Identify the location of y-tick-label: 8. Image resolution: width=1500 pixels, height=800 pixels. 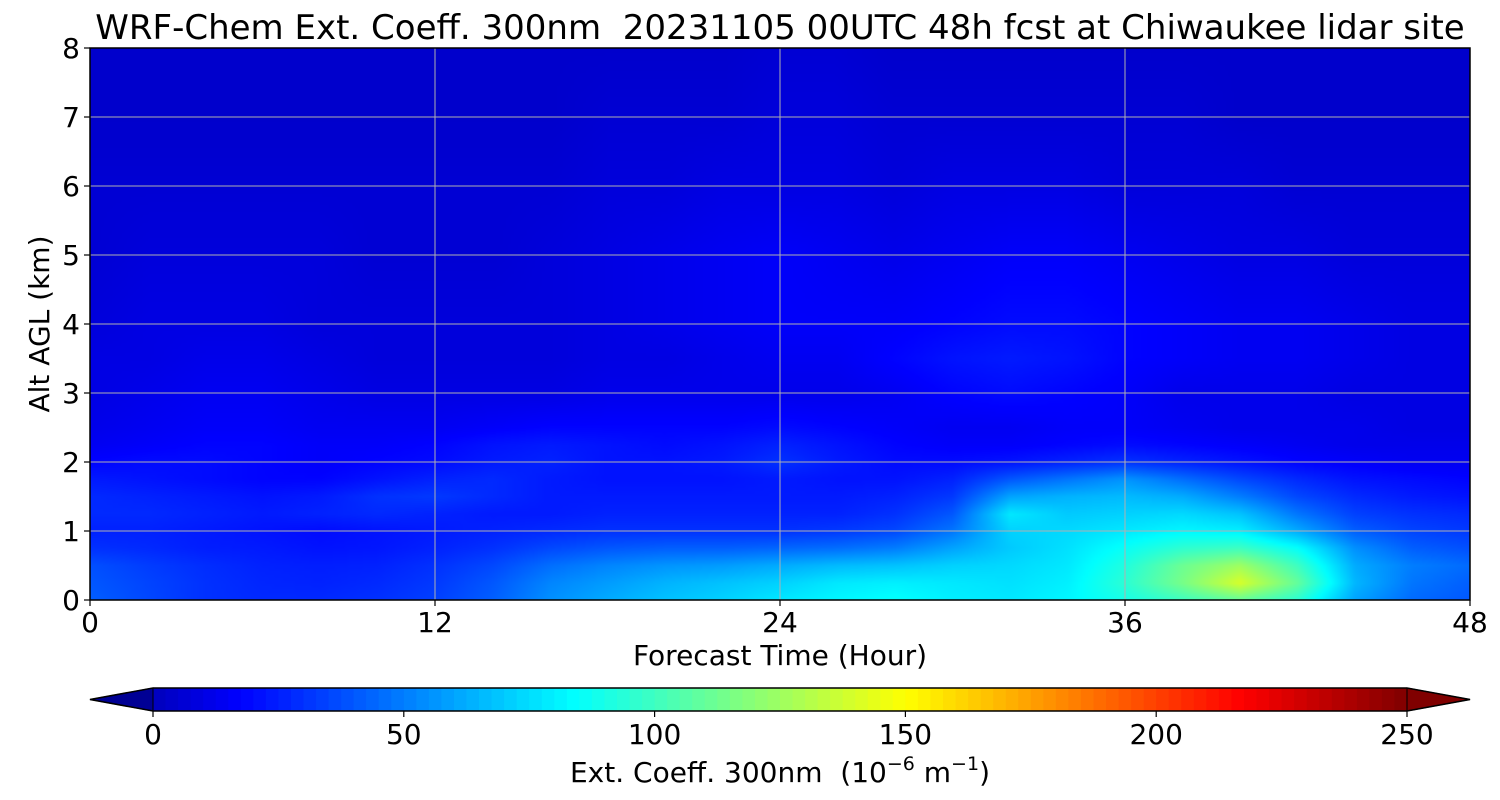
(71, 48).